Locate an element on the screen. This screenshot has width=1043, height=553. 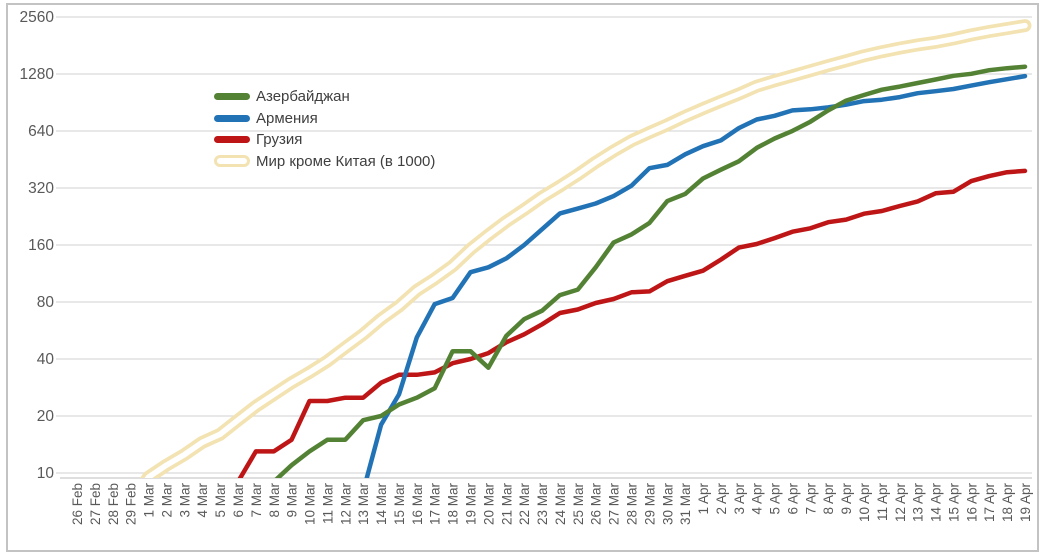
legend-item: Азербайджан is located at coordinates (324, 97).